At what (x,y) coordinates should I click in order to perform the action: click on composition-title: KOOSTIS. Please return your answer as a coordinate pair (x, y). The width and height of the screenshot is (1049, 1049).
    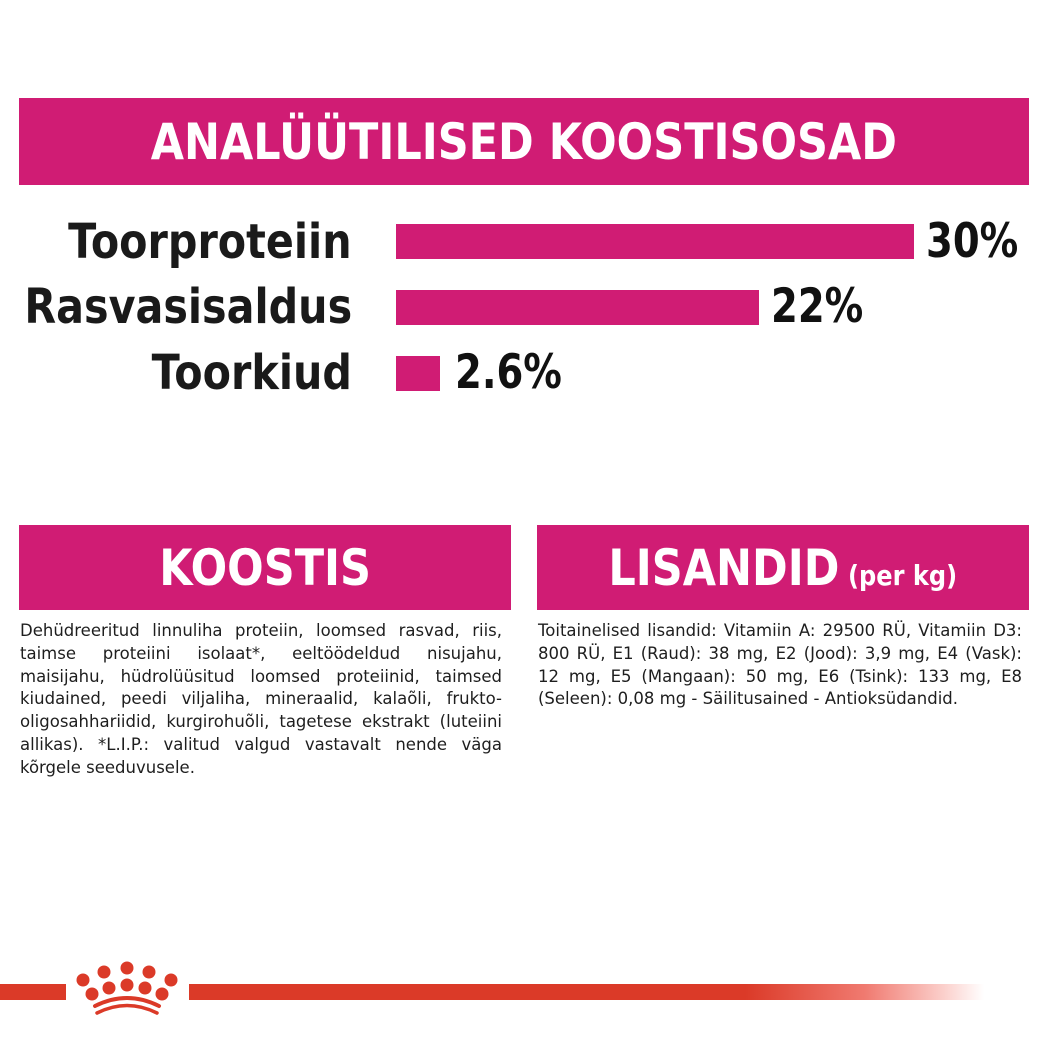
    Looking at the image, I should click on (265, 567).